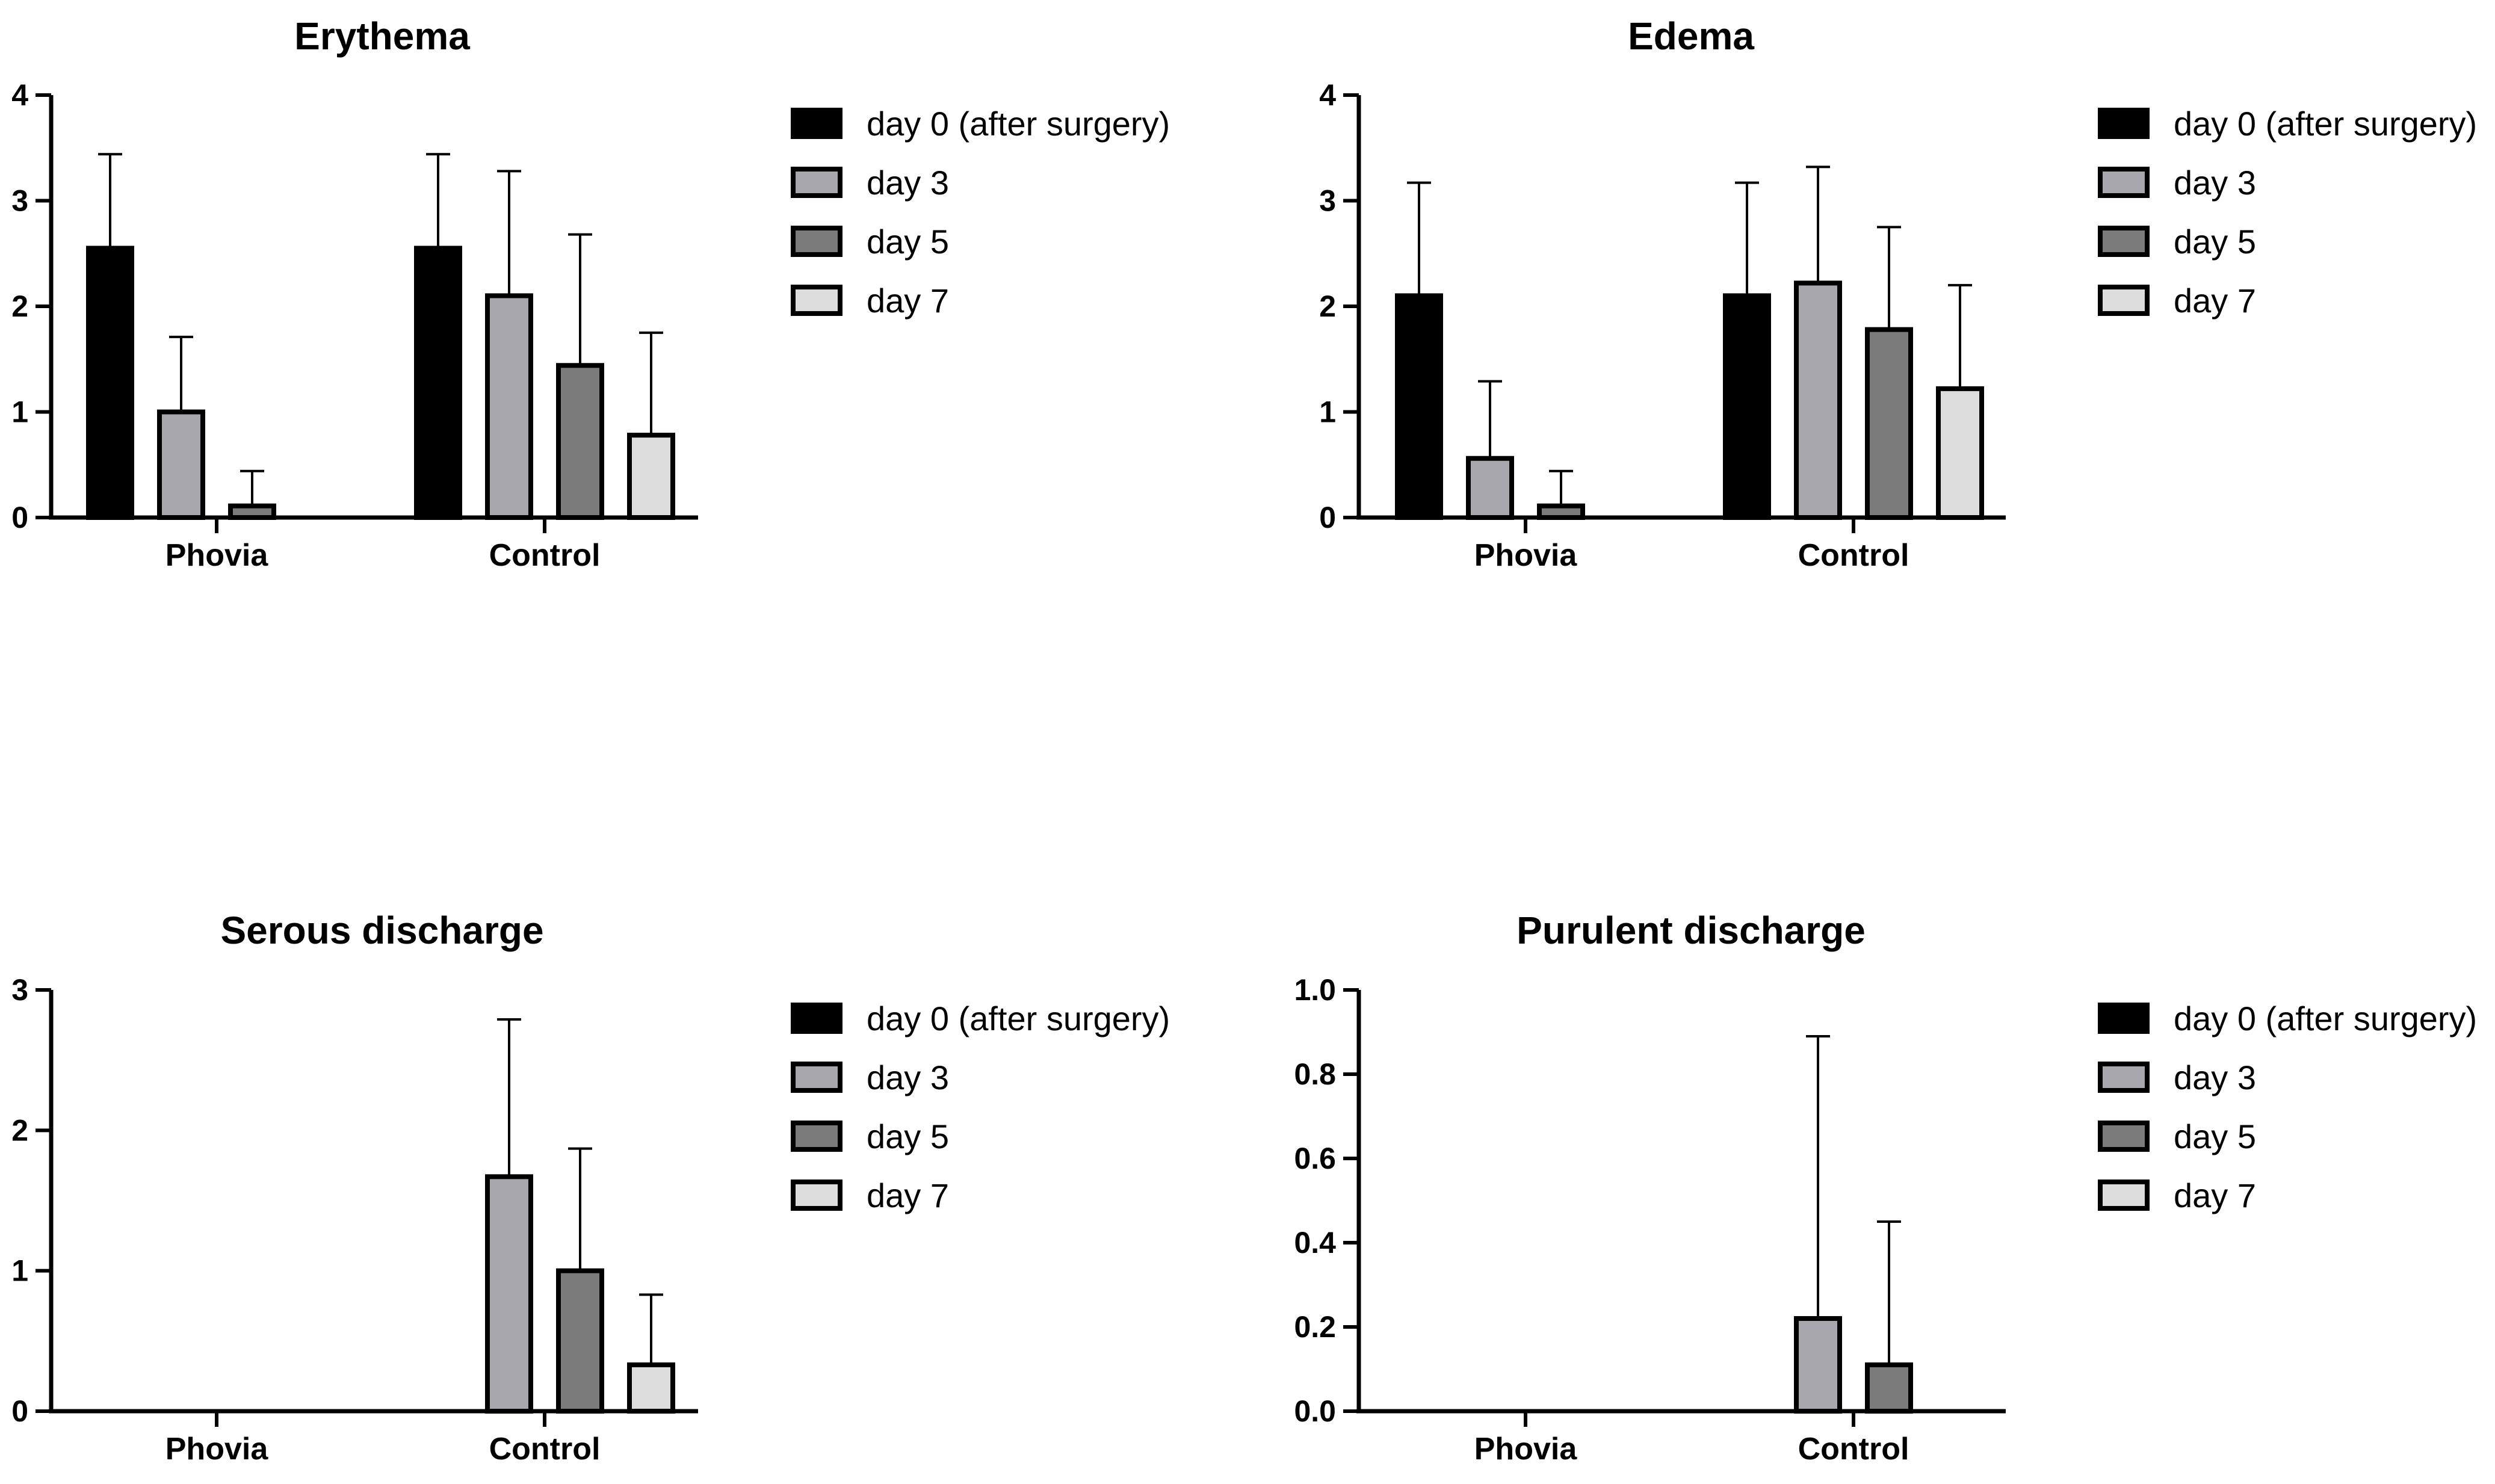 This screenshot has height=1484, width=2495. I want to click on y-tick-label: 0.8, so click(1315, 1074).